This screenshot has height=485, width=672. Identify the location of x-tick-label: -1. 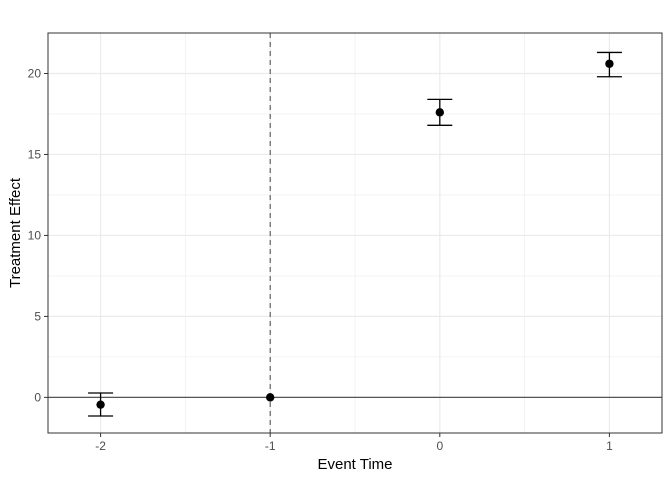
(270, 446).